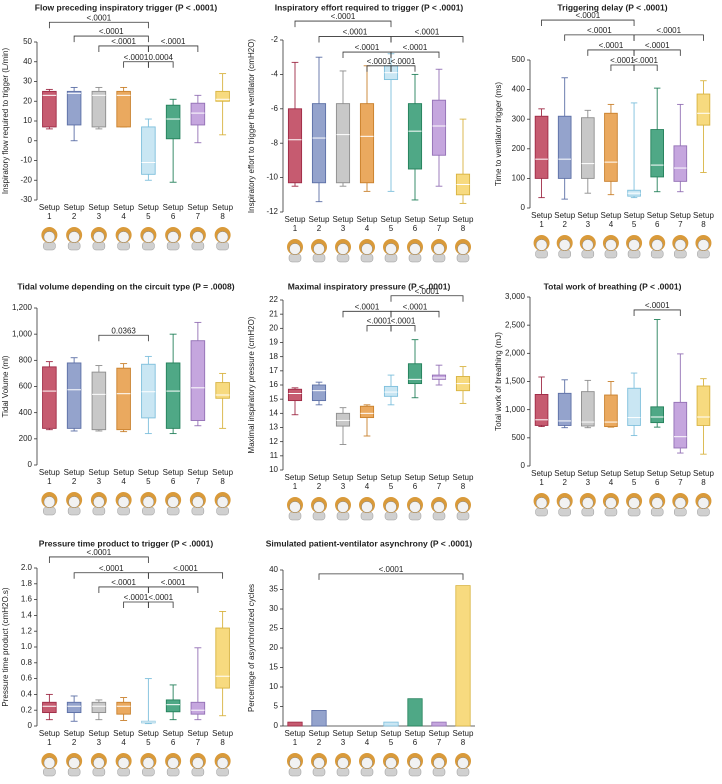 The width and height of the screenshot is (722, 784). What do you see at coordinates (565, 478) in the screenshot?
I see `x-tick-label: Setup 2` at bounding box center [565, 478].